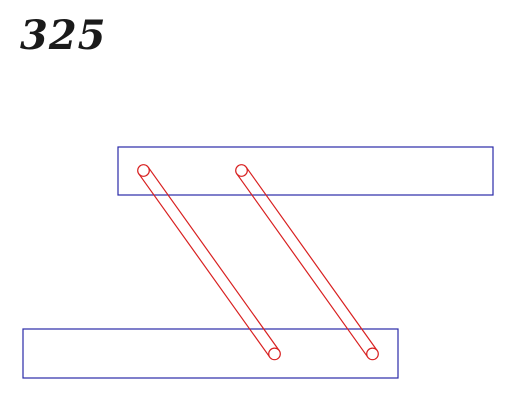 This screenshot has height=415, width=516. Describe the element at coordinates (372, 354) in the screenshot. I see `link-right-bottom-pivot` at that location.